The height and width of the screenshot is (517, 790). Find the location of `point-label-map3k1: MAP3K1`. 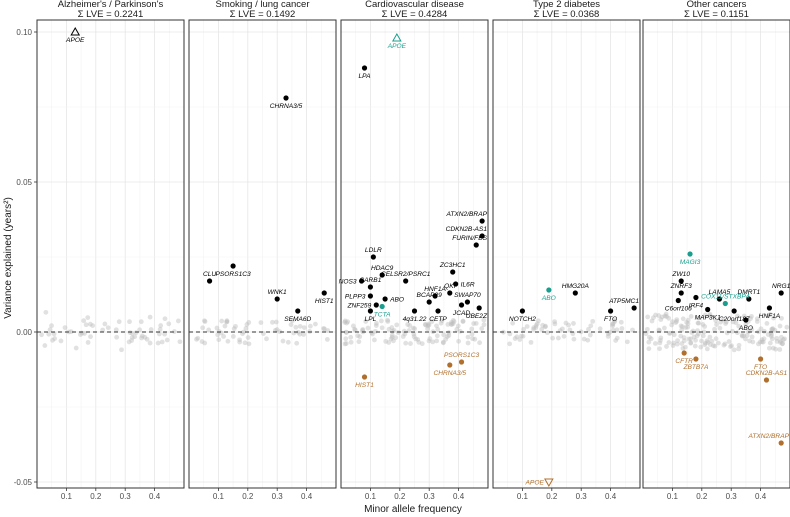

point-label-map3k1: MAP3K1 is located at coordinates (708, 318).